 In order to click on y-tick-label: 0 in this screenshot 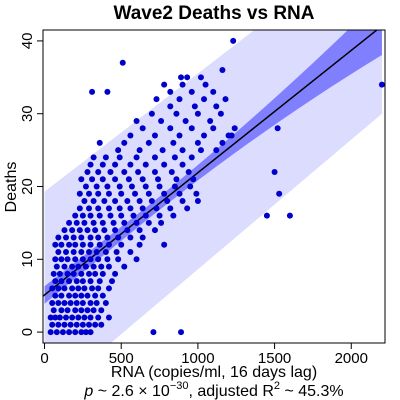, I will do `click(27, 332)`.